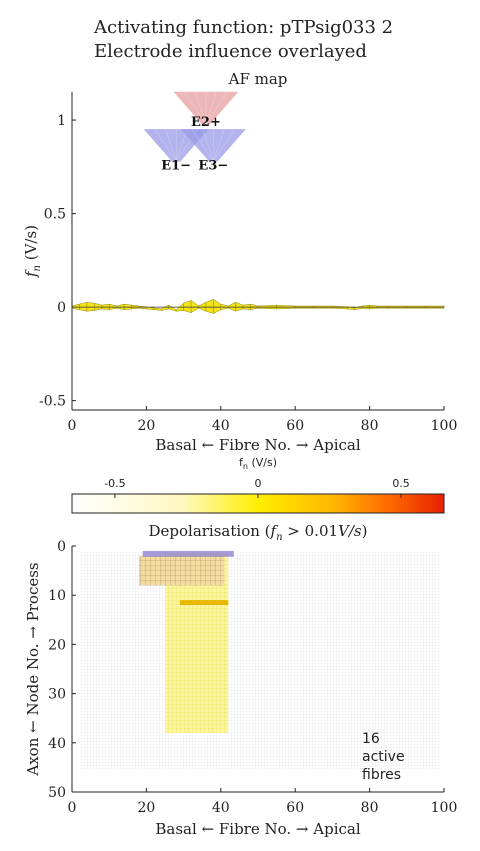 This screenshot has height=851, width=480. I want to click on electrode-overlay: E2+ E1− E3−, so click(194, 132).